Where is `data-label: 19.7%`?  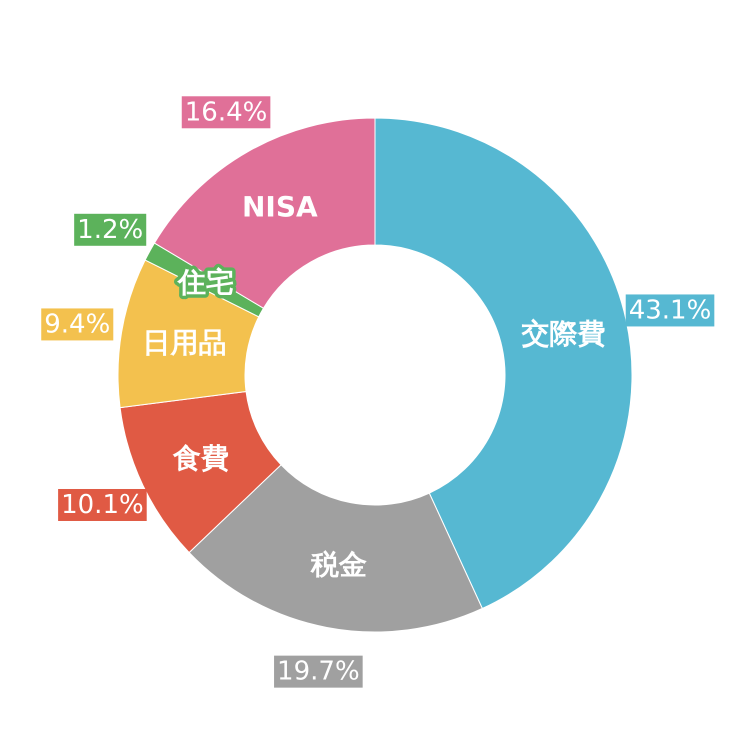 data-label: 19.7% is located at coordinates (318, 671).